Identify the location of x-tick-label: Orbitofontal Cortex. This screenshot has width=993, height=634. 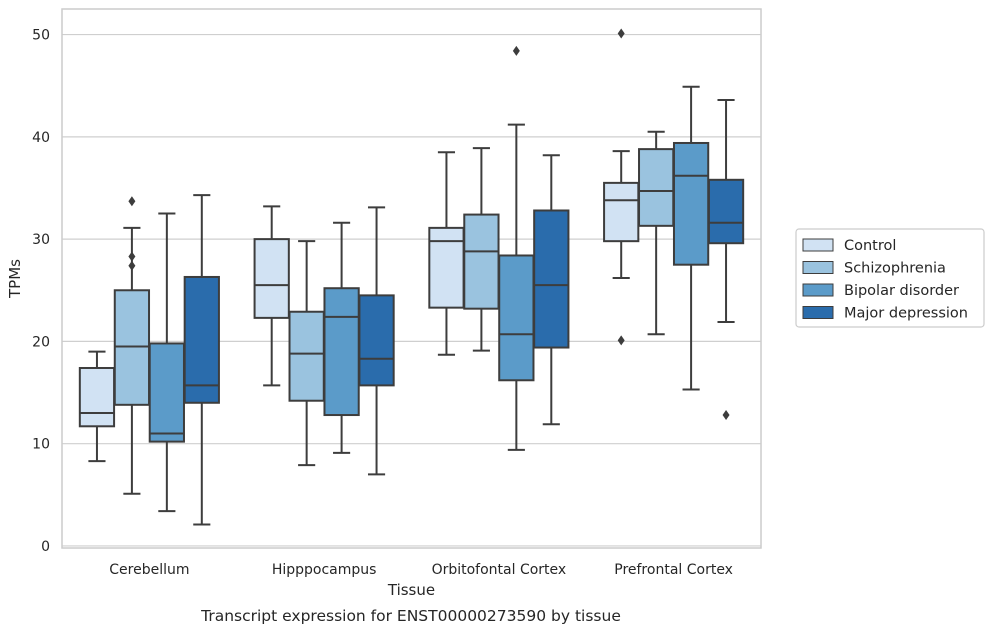
(499, 570).